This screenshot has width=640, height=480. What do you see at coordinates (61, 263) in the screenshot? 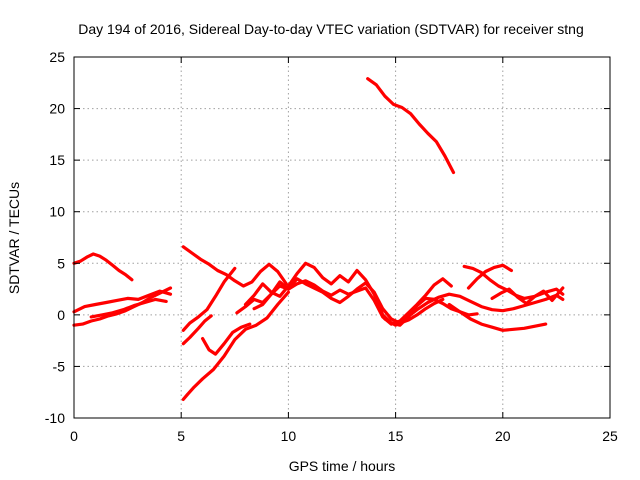
I see `y-tick-label: 5` at bounding box center [61, 263].